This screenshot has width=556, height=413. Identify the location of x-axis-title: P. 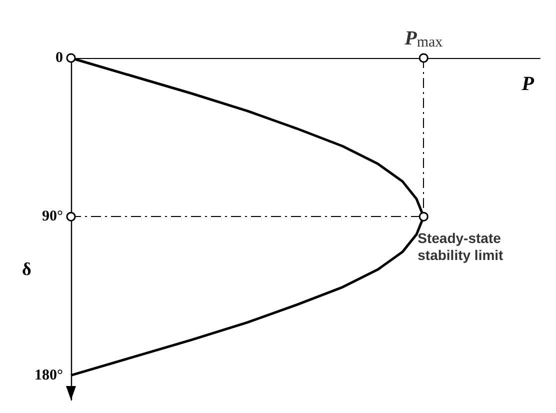
(411, 39).